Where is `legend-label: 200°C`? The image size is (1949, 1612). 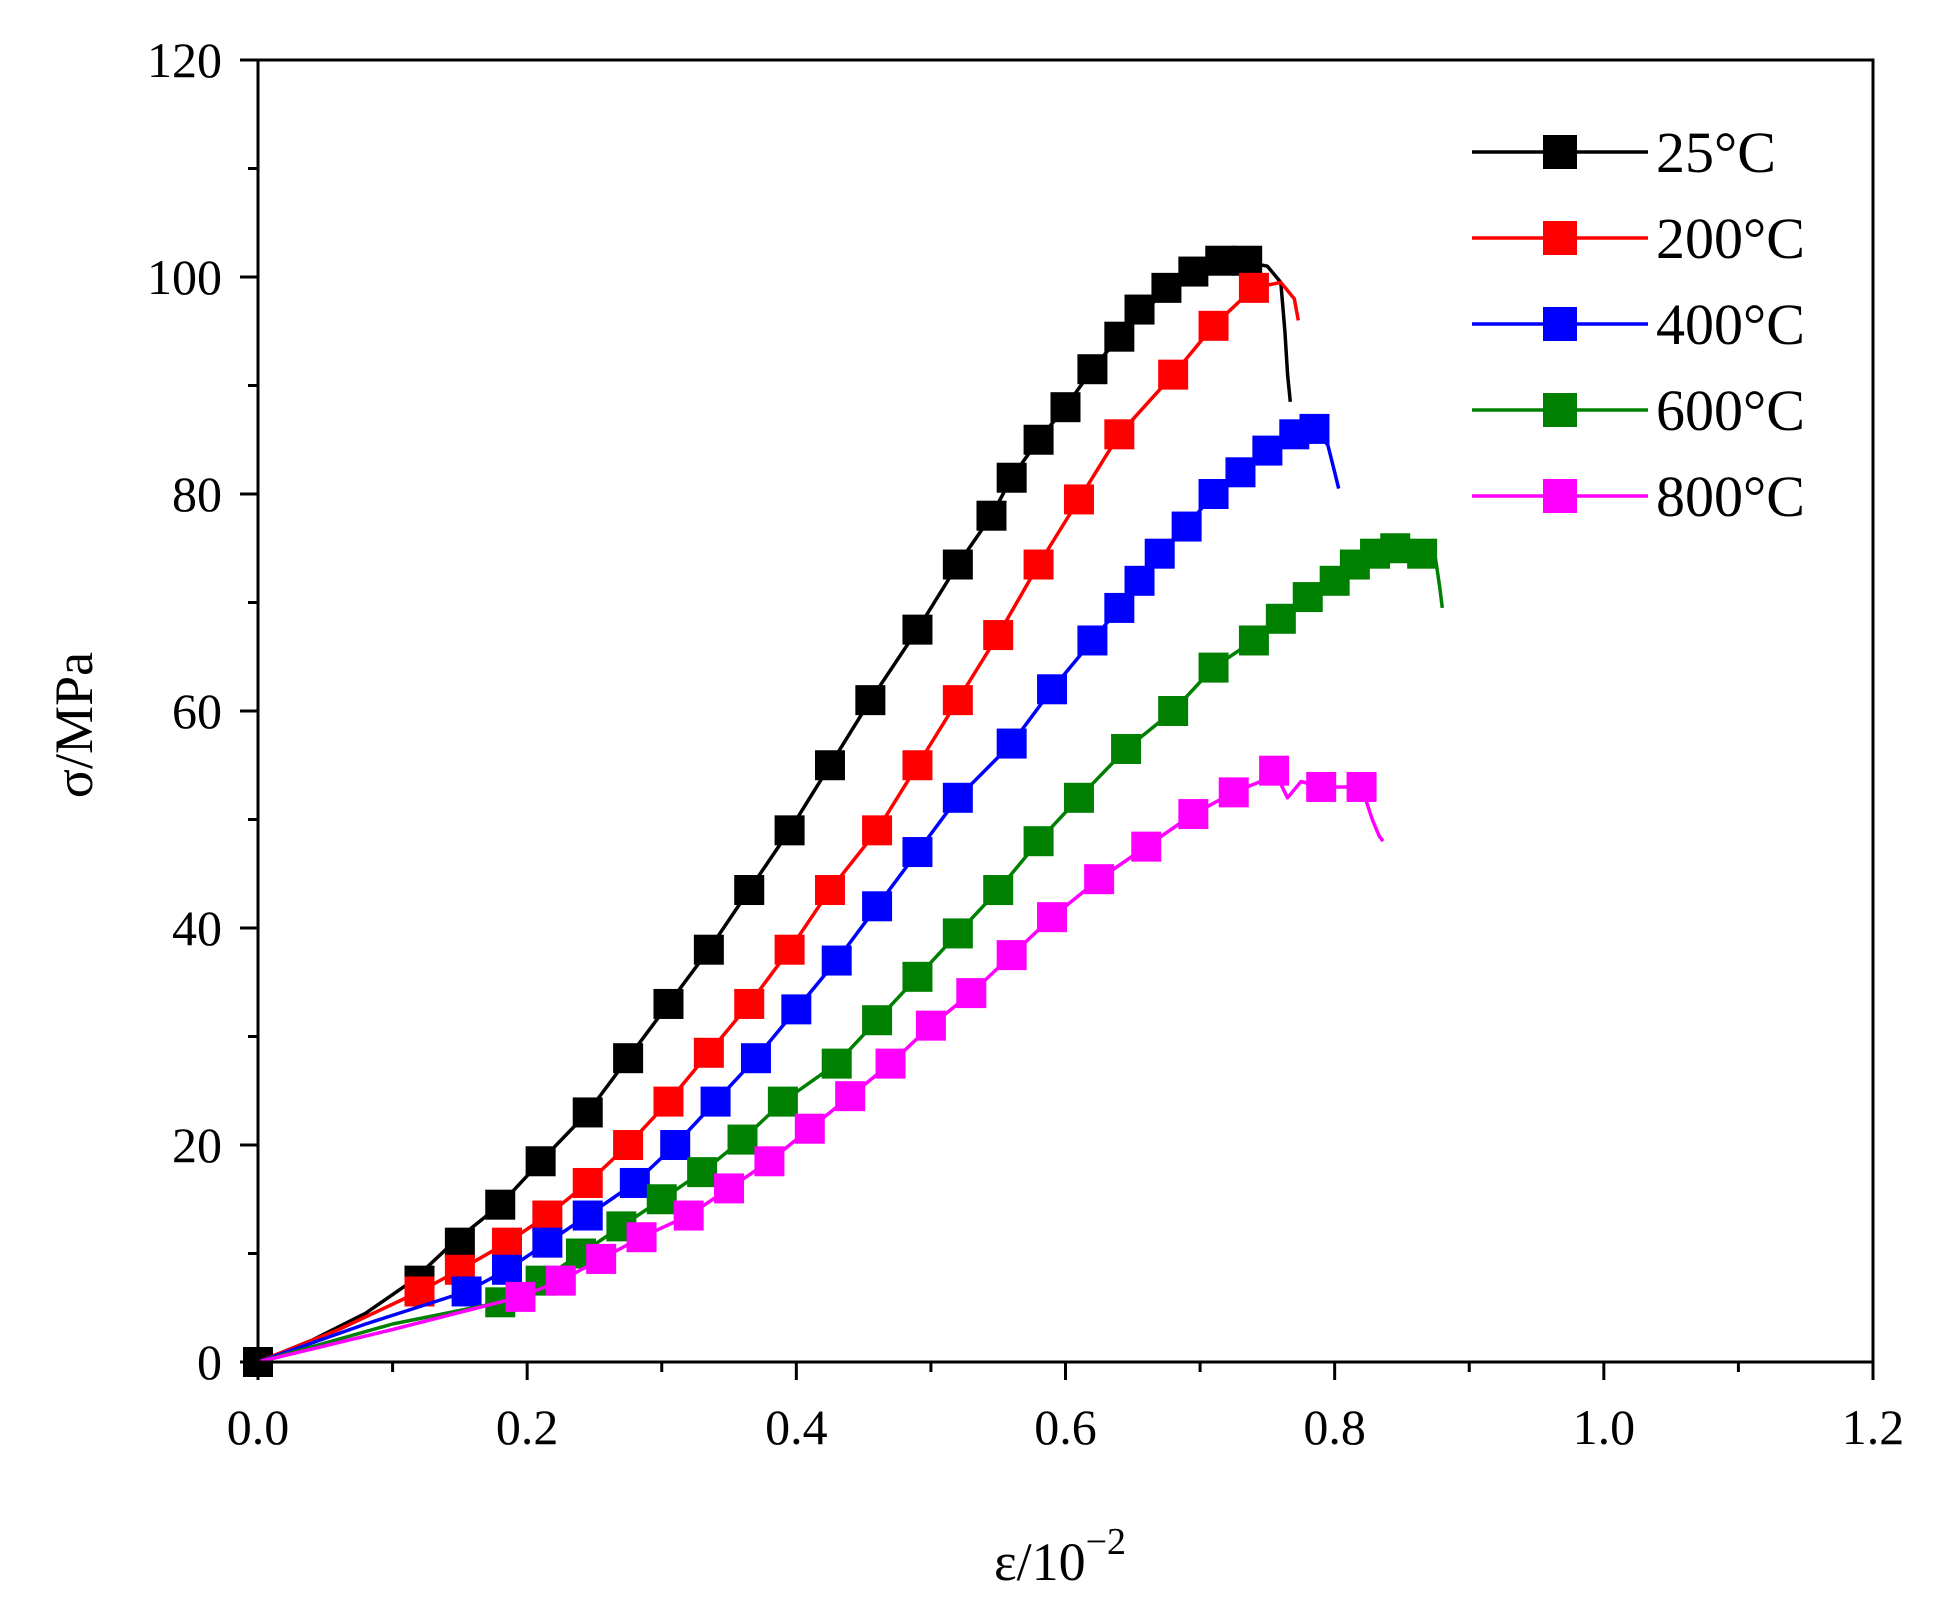
legend-label: 200°C is located at coordinates (1730, 238).